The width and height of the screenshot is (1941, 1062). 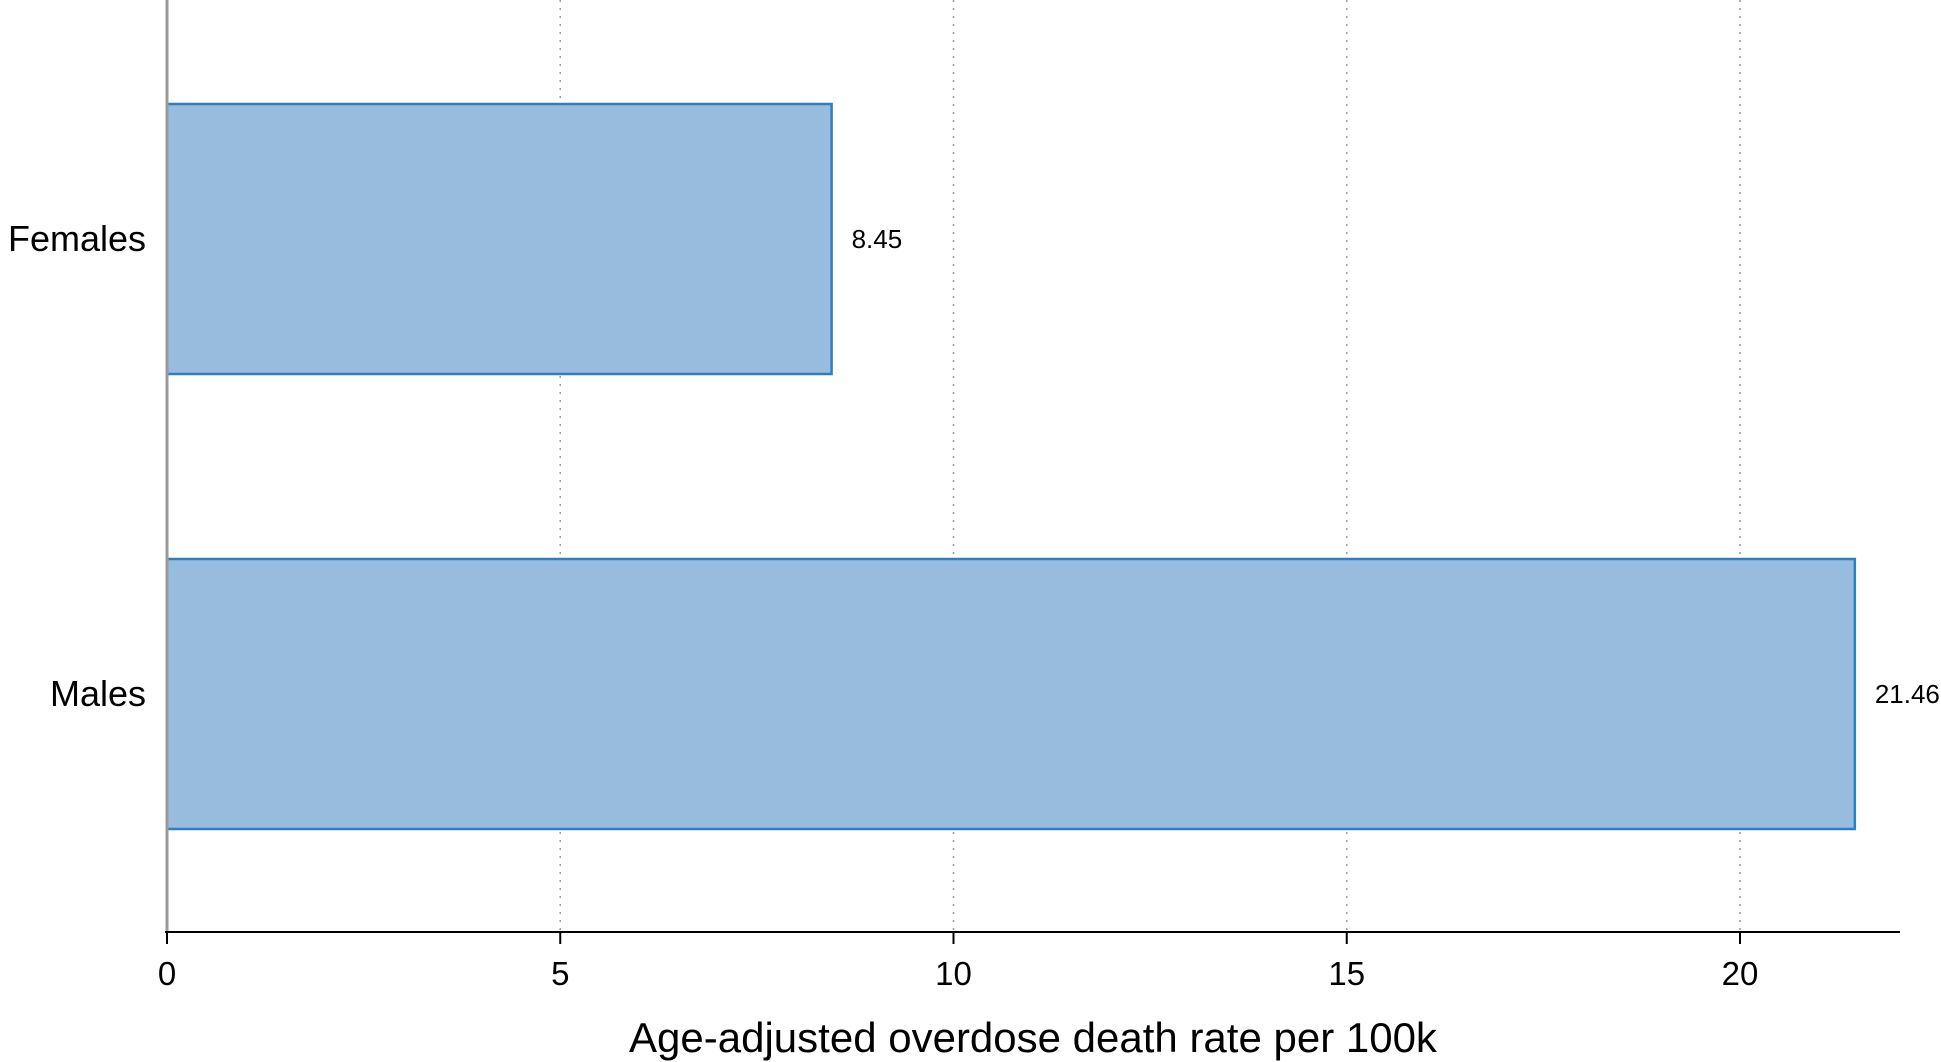 I want to click on x-tick-label-0: 0, so click(x=167, y=973).